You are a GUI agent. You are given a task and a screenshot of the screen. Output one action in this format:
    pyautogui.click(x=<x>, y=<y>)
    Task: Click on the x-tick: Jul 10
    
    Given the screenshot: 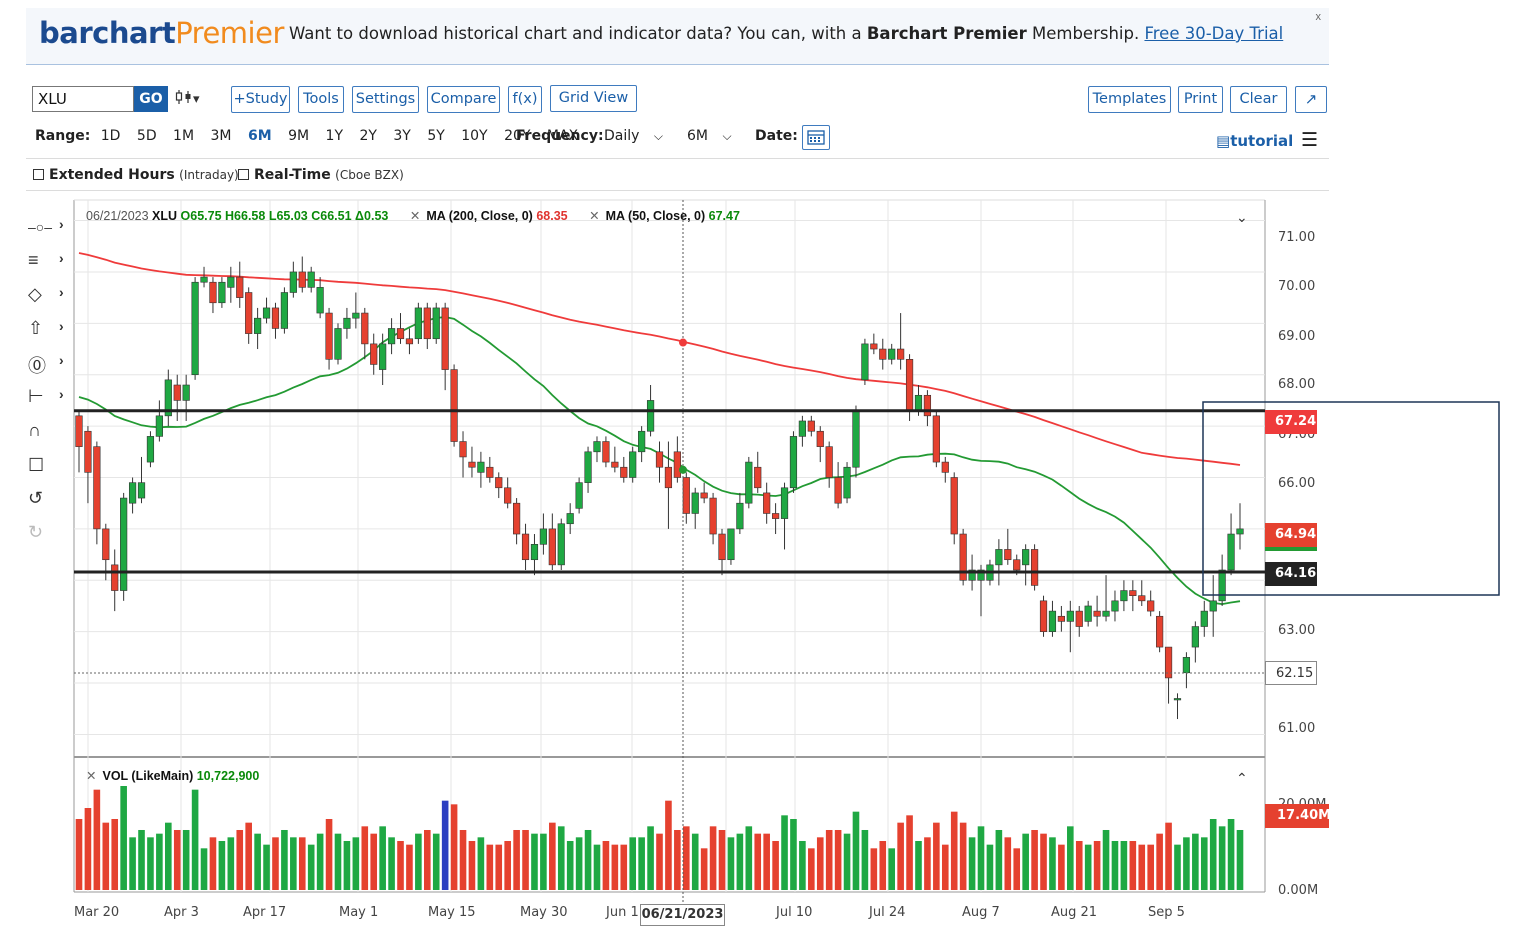 What is the action you would take?
    pyautogui.click(x=794, y=912)
    